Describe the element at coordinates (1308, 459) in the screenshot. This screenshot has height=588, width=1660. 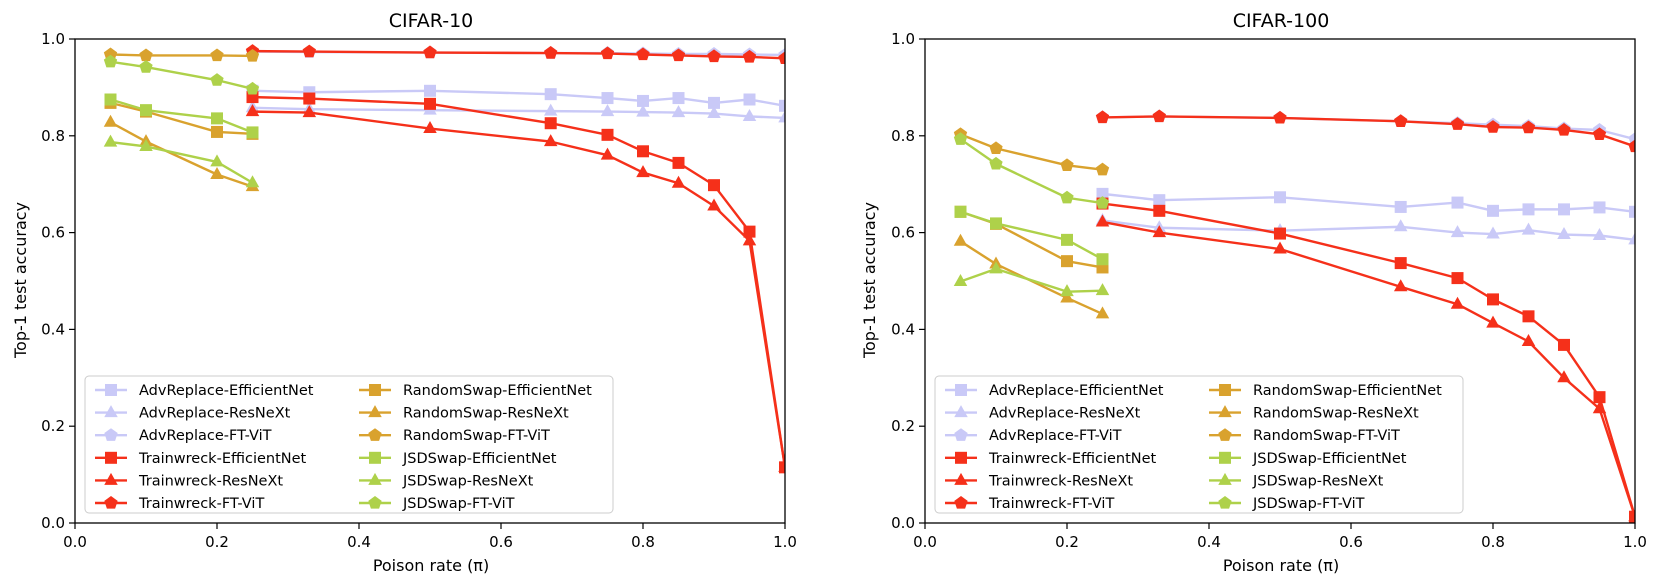
I see `legend-entry: JSDSwap-EfficientNet` at that location.